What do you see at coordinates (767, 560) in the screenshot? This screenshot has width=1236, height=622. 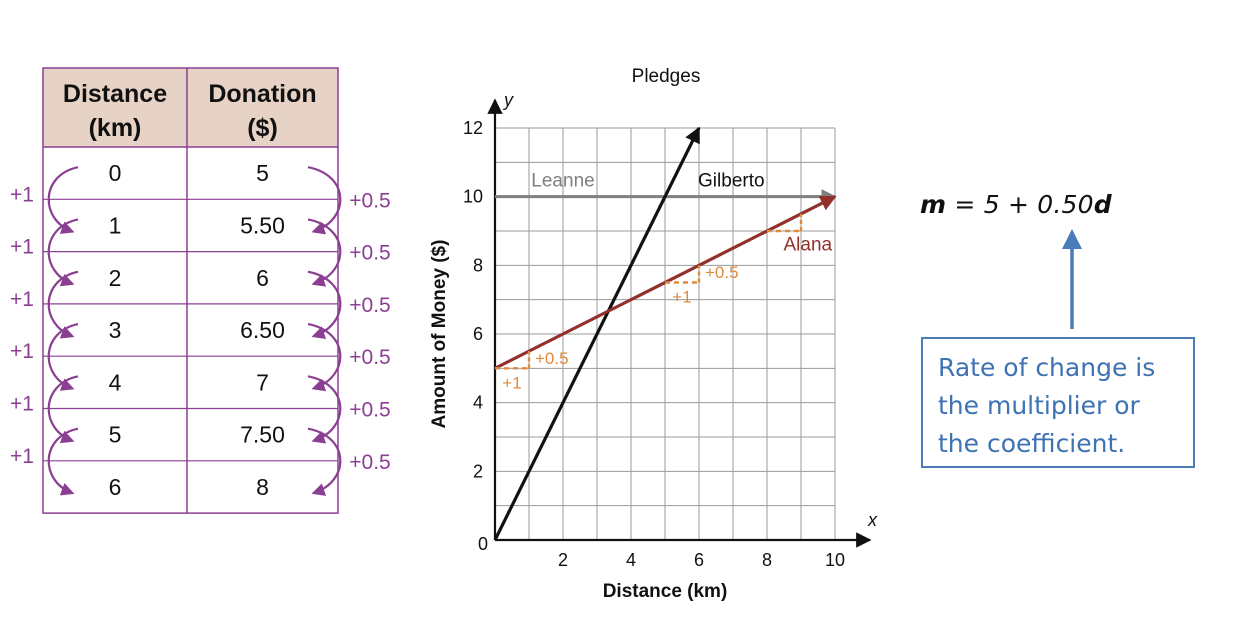 I see `x-tick-label: 8` at bounding box center [767, 560].